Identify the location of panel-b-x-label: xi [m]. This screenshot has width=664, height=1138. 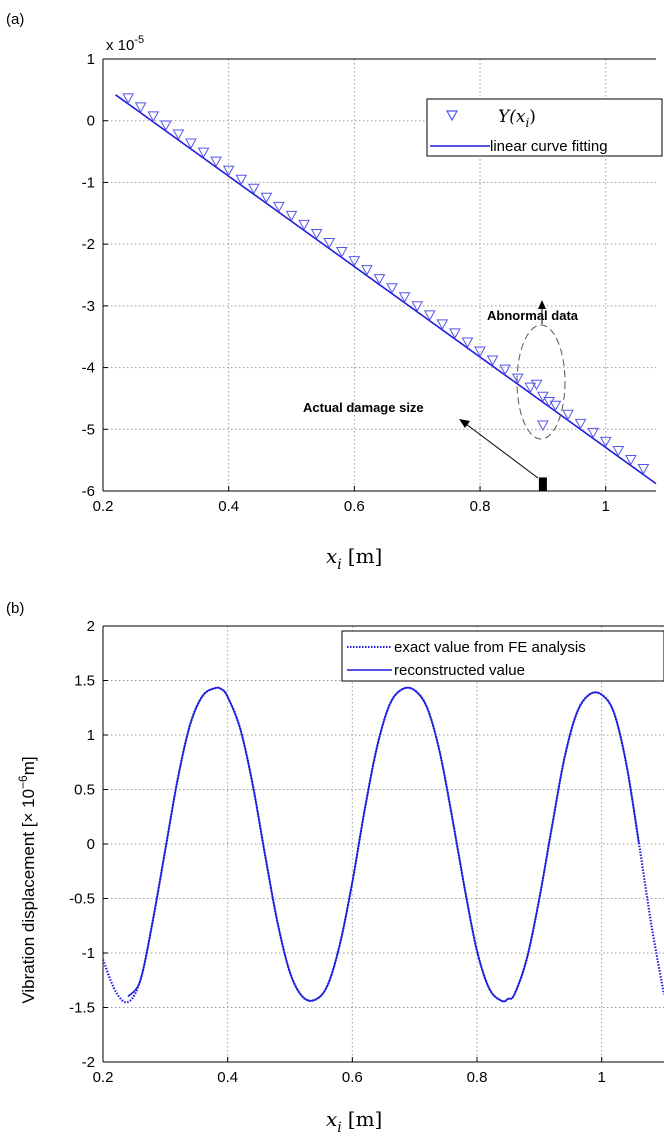
(354, 1121).